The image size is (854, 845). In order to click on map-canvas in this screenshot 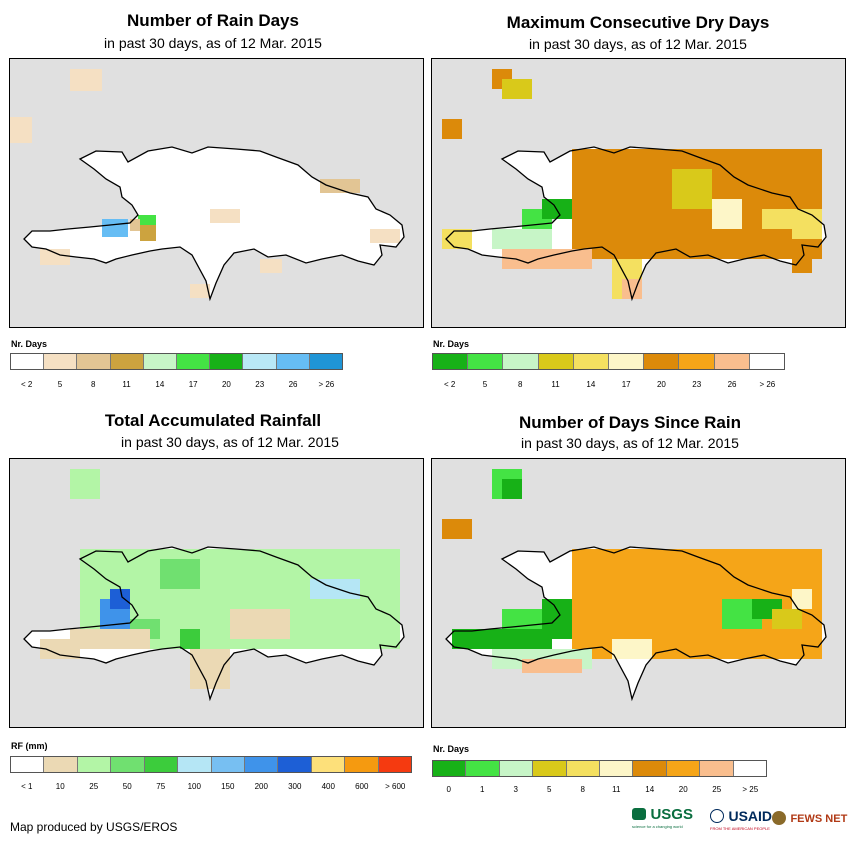, I will do `click(634, 185)`.